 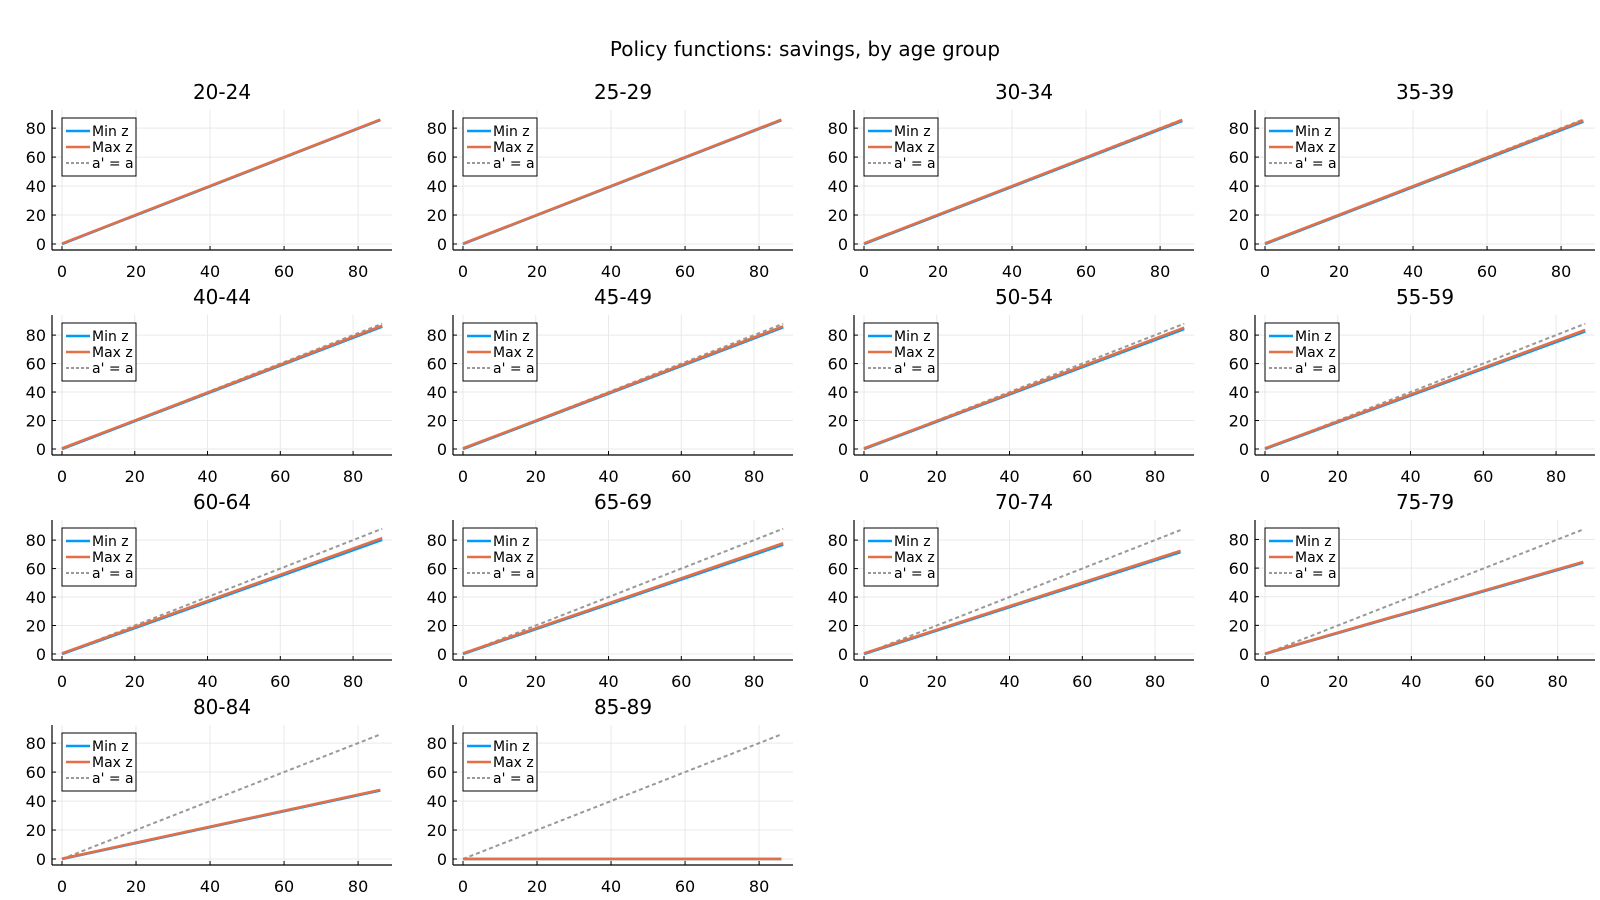 What do you see at coordinates (1024, 92) in the screenshot?
I see `panel-title: 30-34` at bounding box center [1024, 92].